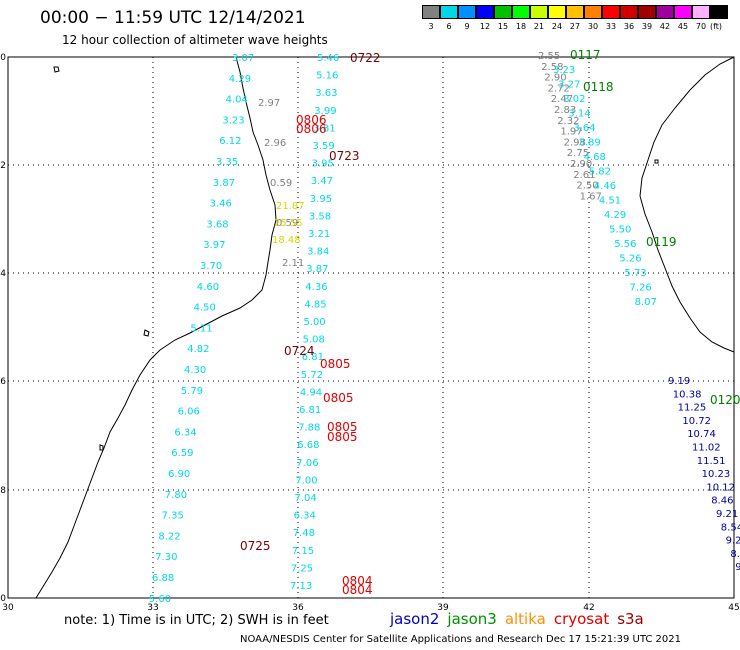 This screenshot has width=740, height=650. Describe the element at coordinates (701, 434) in the screenshot. I see `wave-height-value: 10.74` at that location.